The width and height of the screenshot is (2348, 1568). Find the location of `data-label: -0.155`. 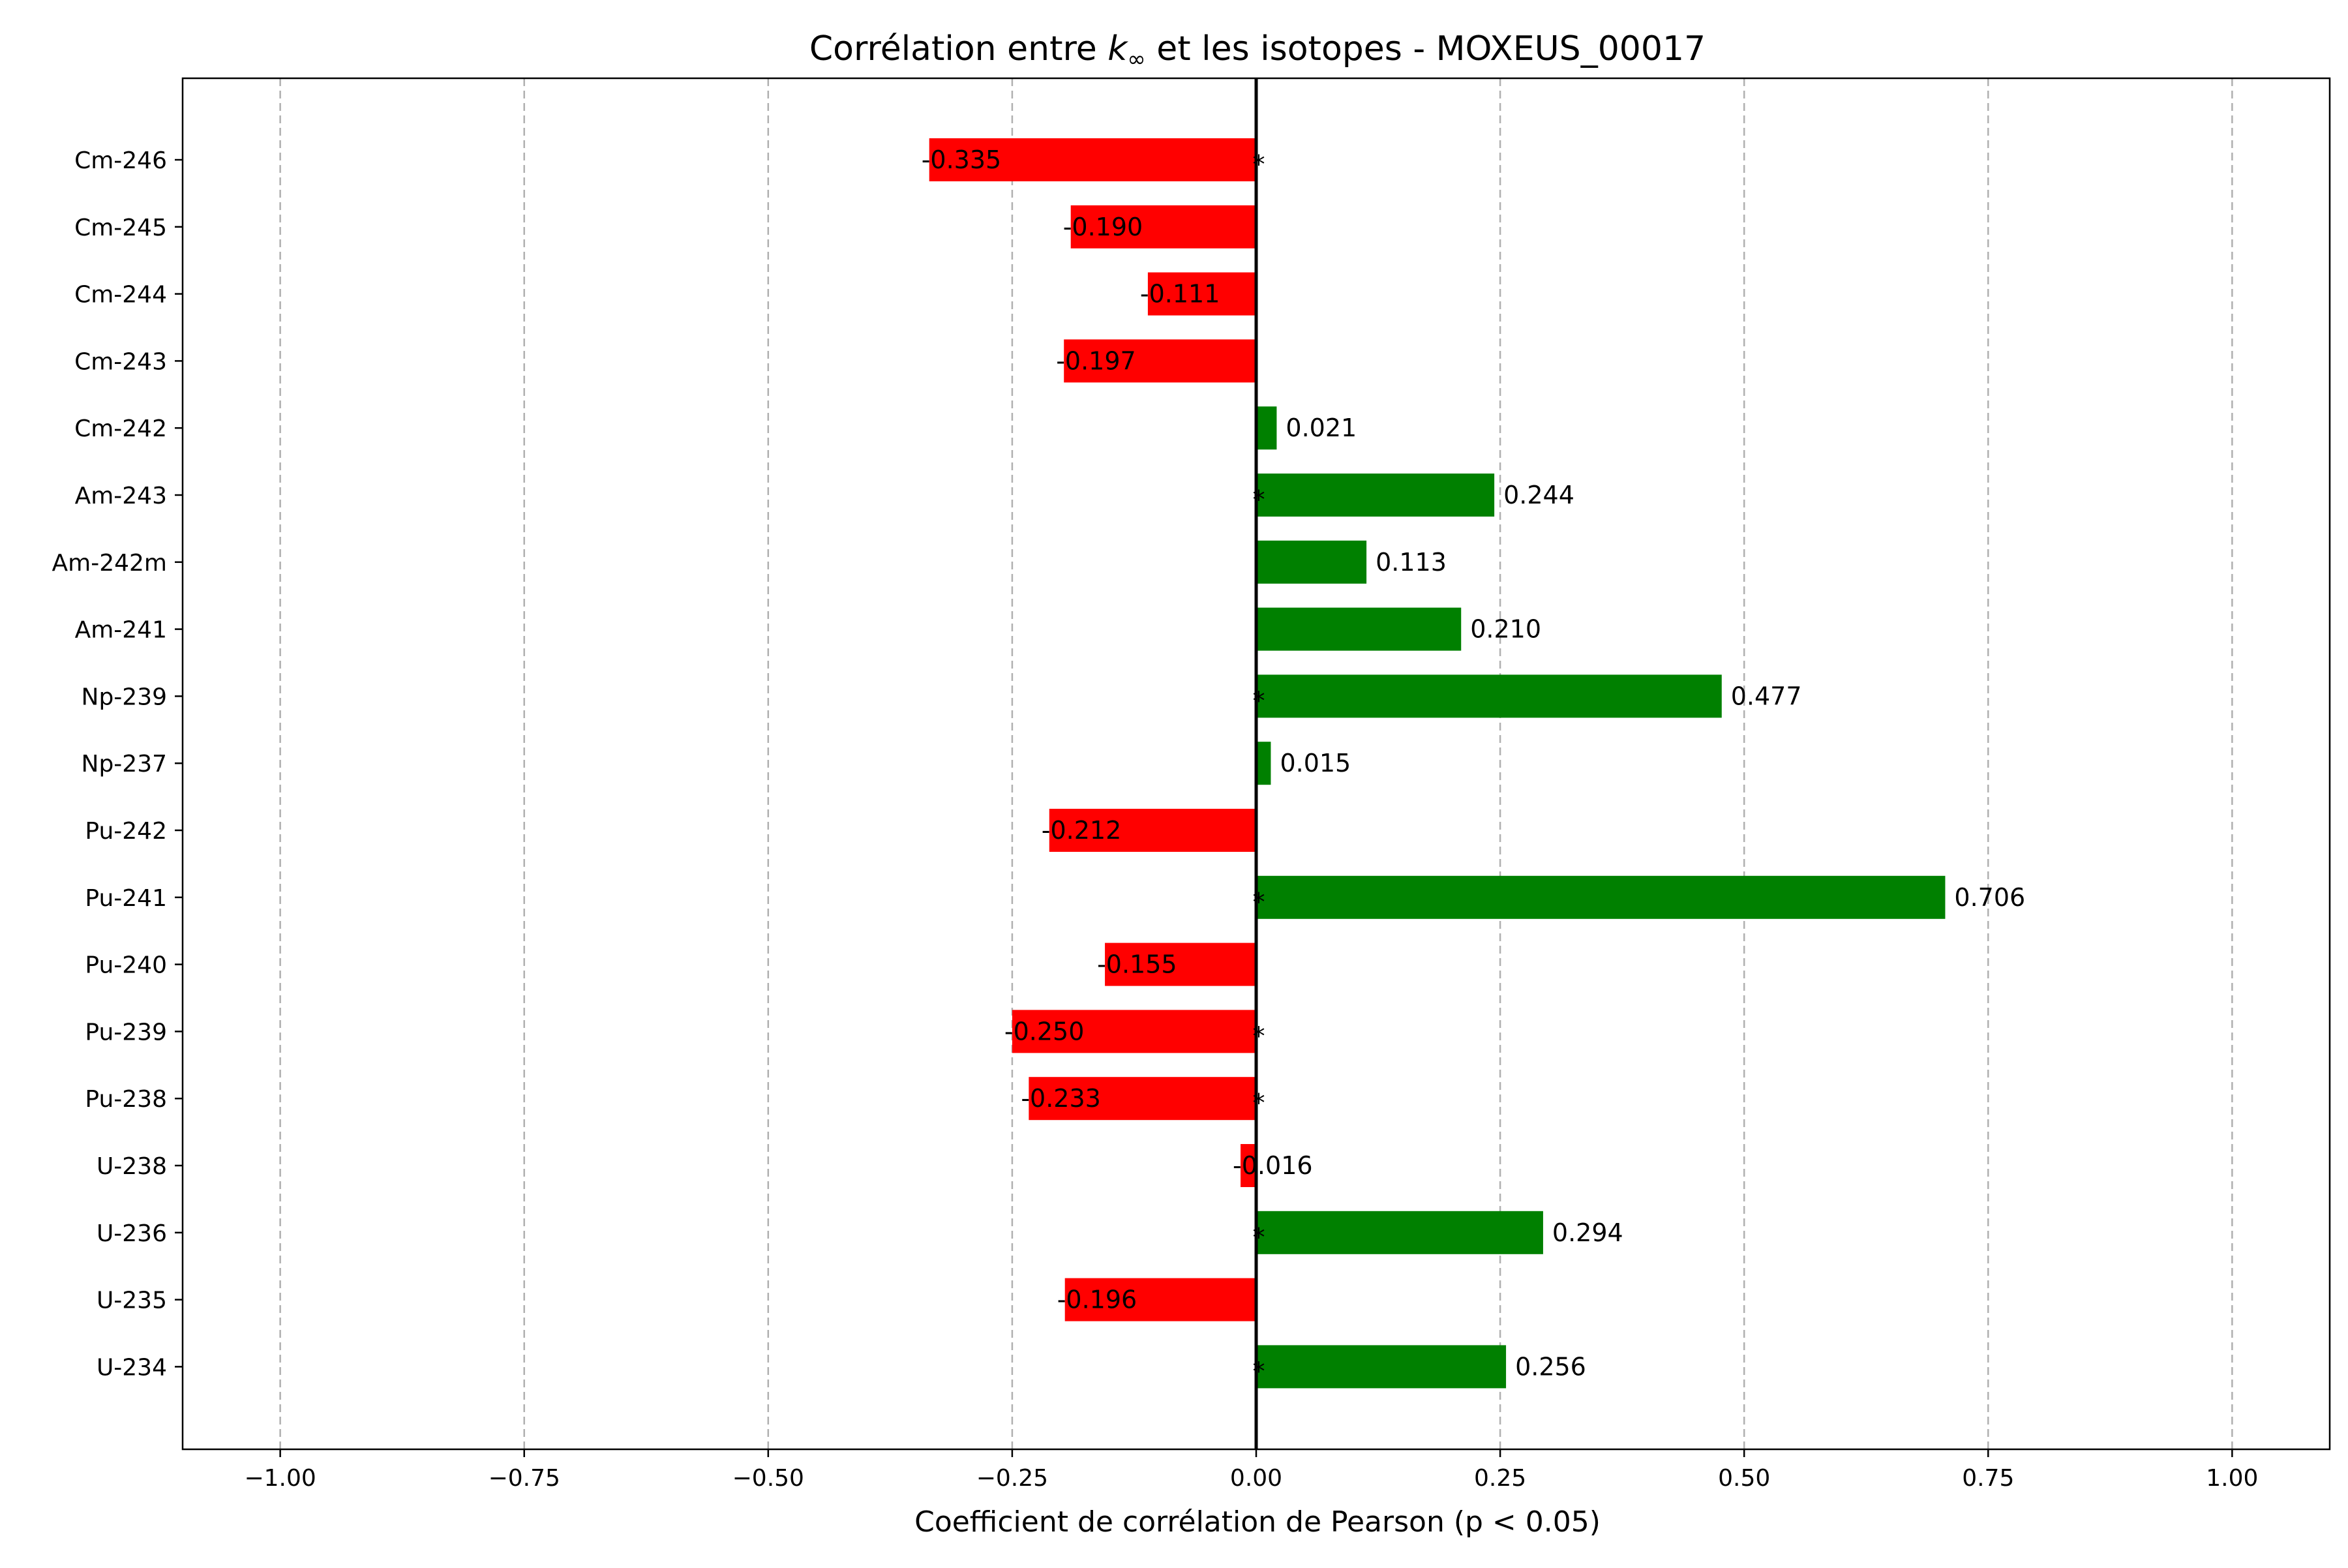

data-label: -0.155 is located at coordinates (1137, 964).